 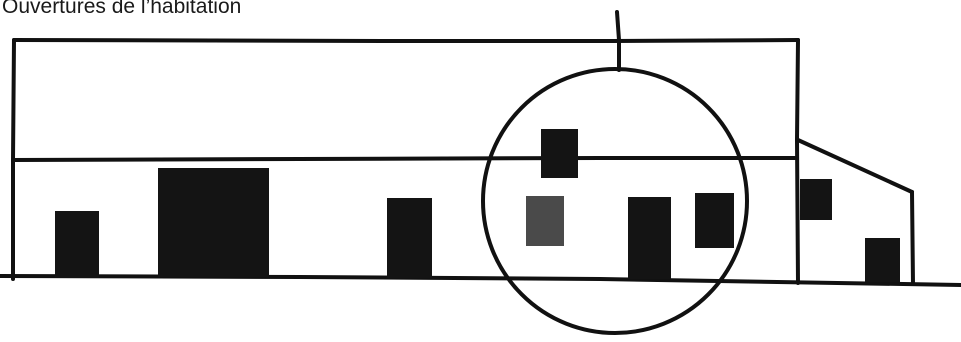 I want to click on annex-outline, so click(x=855, y=212).